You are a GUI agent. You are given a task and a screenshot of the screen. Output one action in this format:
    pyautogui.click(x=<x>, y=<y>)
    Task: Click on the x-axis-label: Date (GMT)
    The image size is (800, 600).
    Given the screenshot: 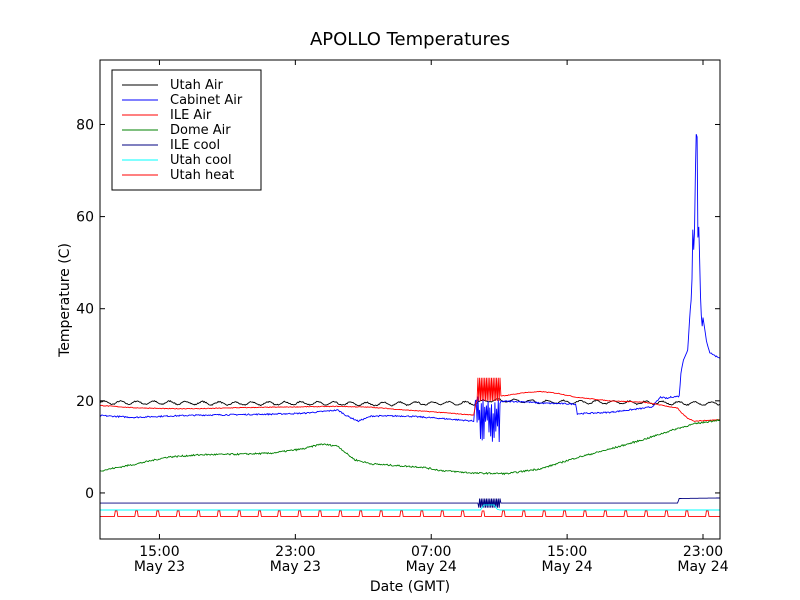 What is the action you would take?
    pyautogui.click(x=410, y=587)
    